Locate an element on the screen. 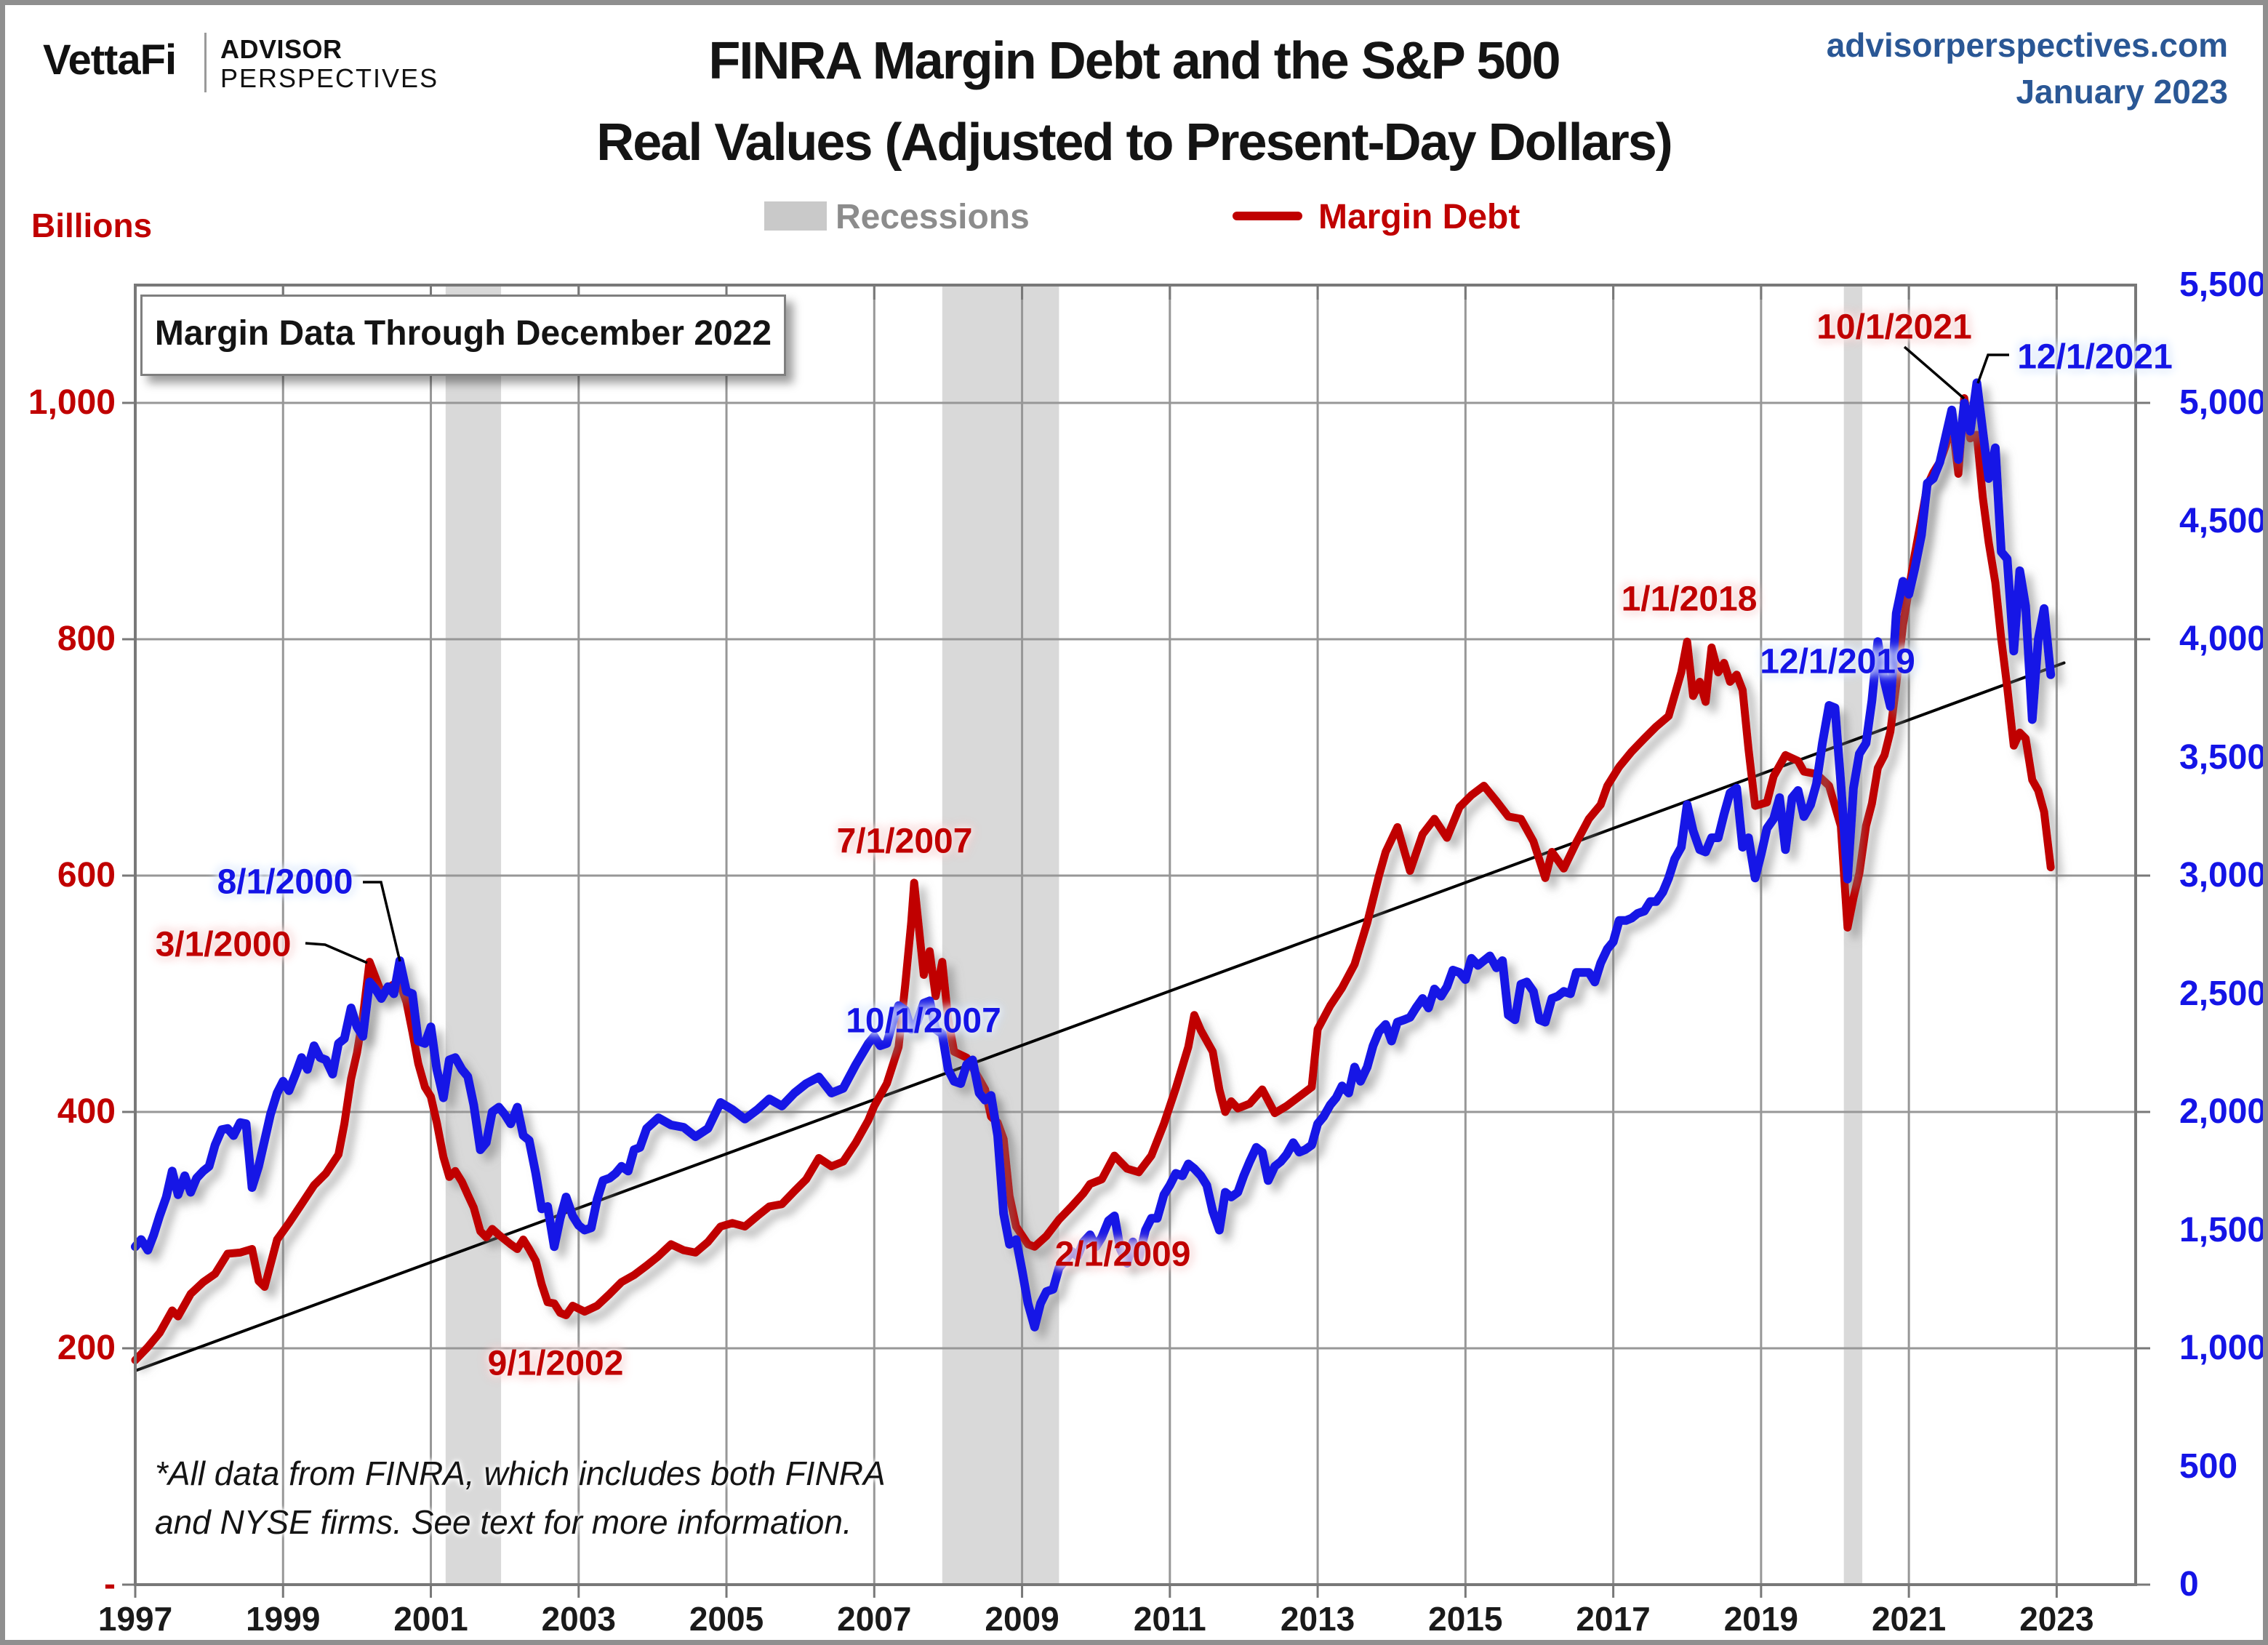  right-axis-tick-label: 1,000 is located at coordinates (2223, 1348).